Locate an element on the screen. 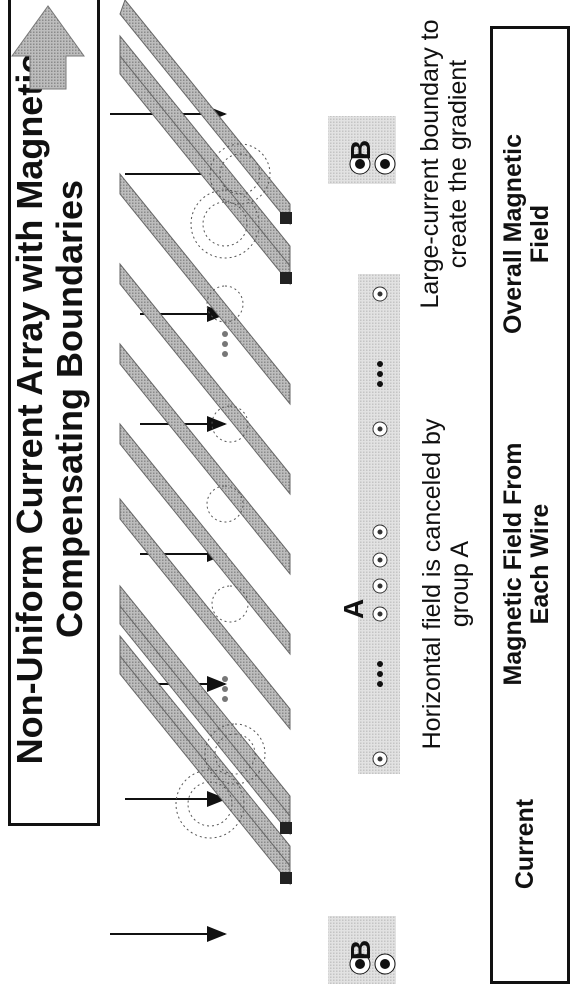  legend-current-label: Current is located at coordinates (525, 844).